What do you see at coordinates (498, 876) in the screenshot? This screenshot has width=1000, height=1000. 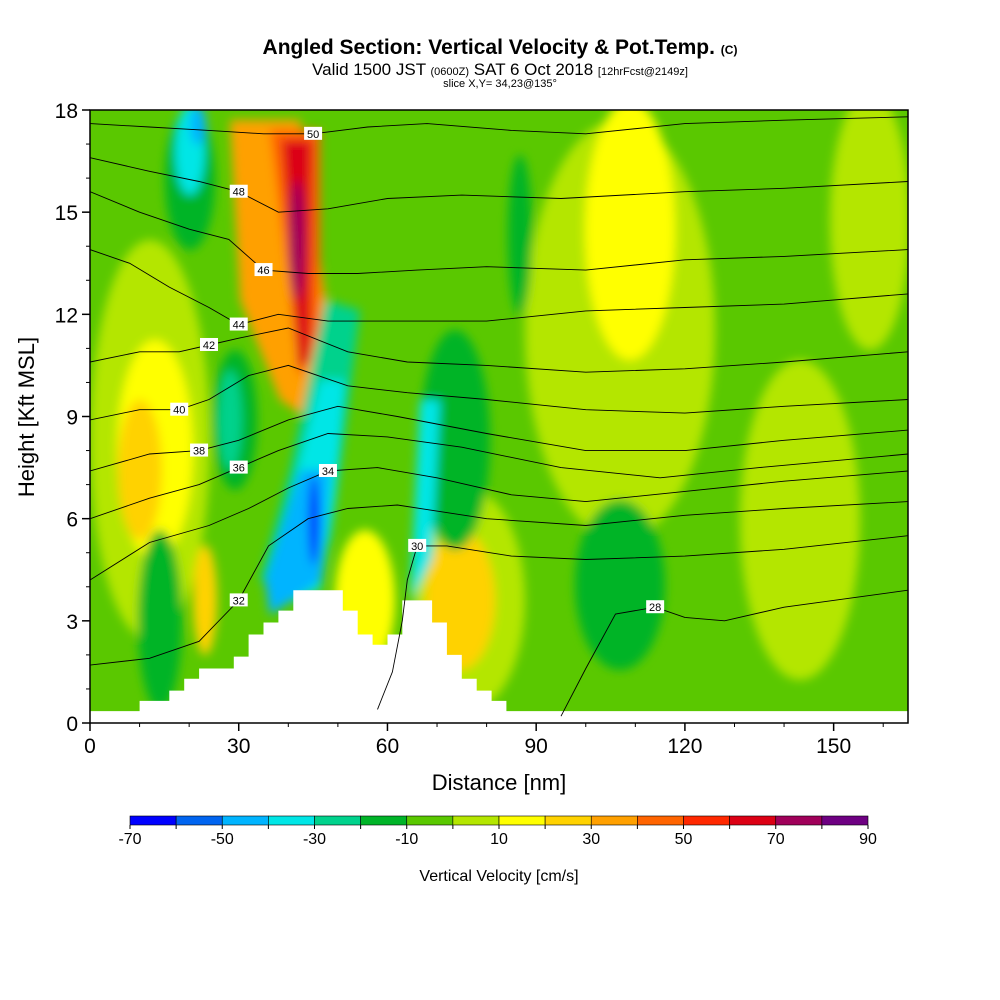 I see `colorbar-title: Vertical Velocity [cm/s]` at bounding box center [498, 876].